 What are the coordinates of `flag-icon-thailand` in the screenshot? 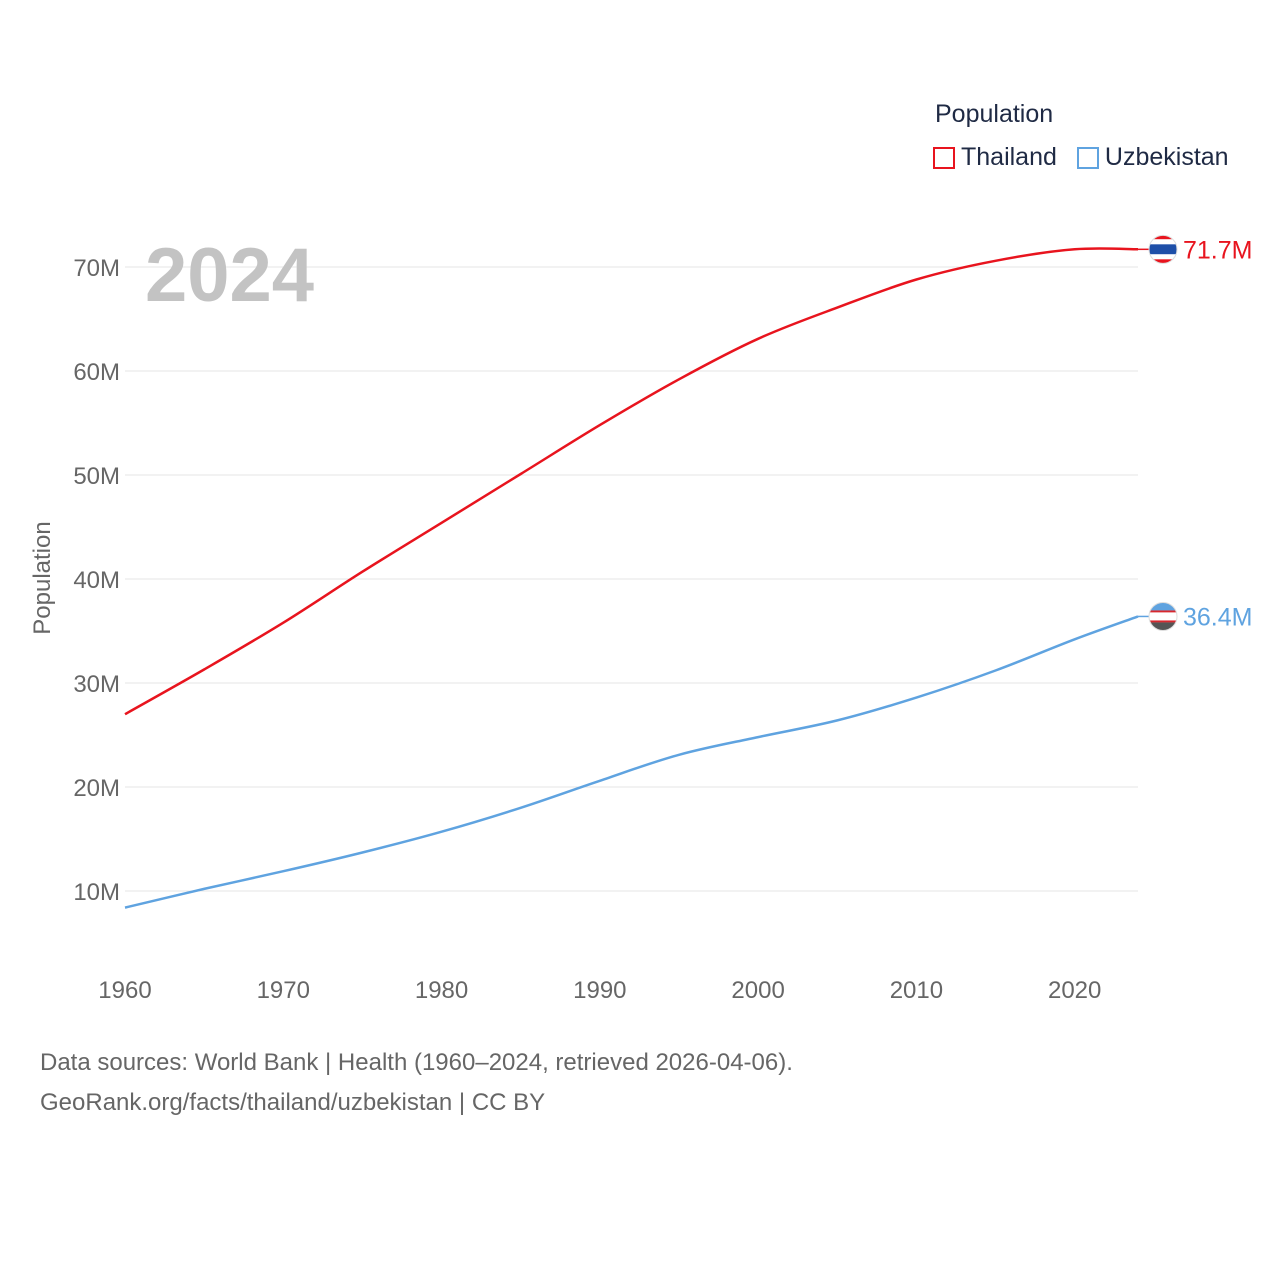 It's located at (1163, 249).